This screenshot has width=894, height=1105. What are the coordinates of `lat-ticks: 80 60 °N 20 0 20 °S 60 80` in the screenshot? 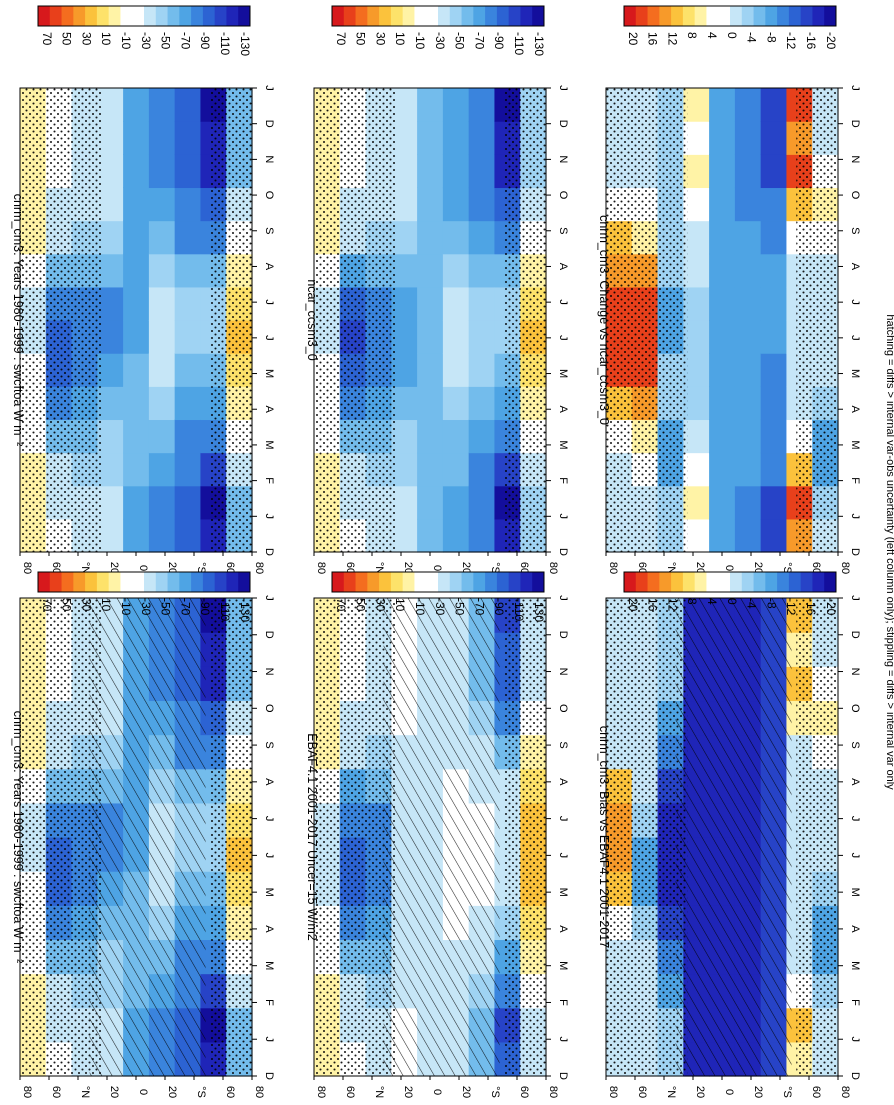 It's located at (436, 563).